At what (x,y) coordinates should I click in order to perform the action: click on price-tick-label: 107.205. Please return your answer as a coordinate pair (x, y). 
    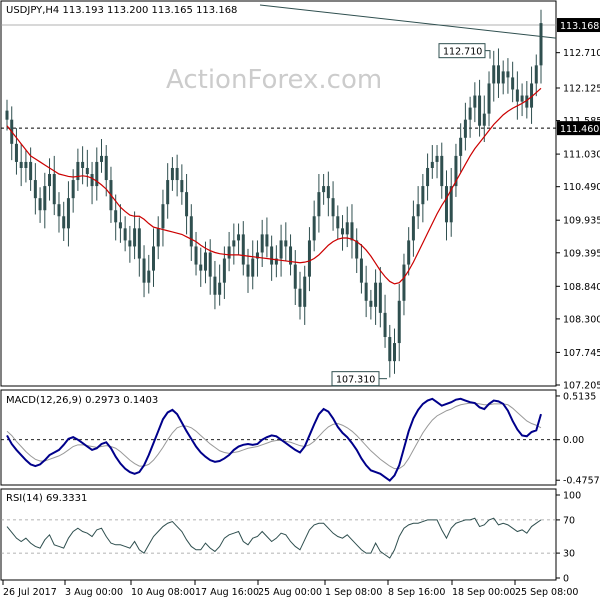
    Looking at the image, I should click on (581, 386).